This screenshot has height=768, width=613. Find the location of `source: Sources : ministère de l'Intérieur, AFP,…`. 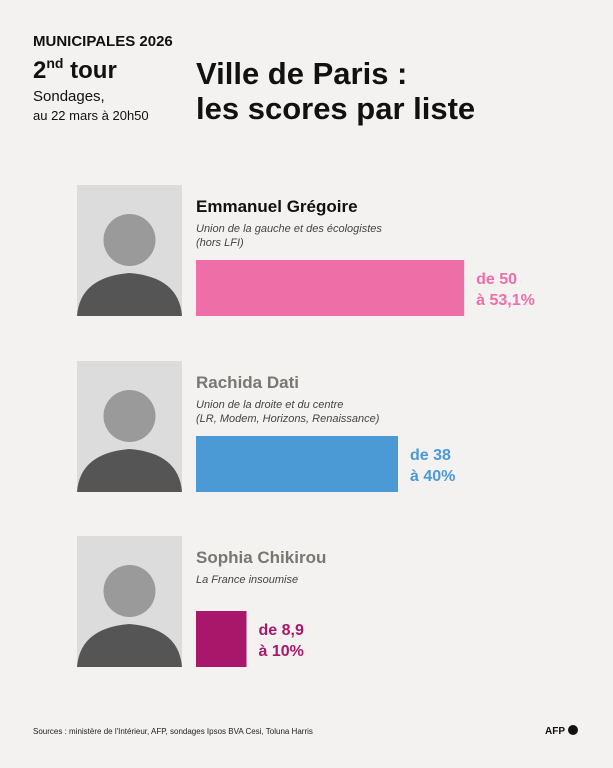

source: Sources : ministère de l'Intérieur, AFP,… is located at coordinates (173, 731).